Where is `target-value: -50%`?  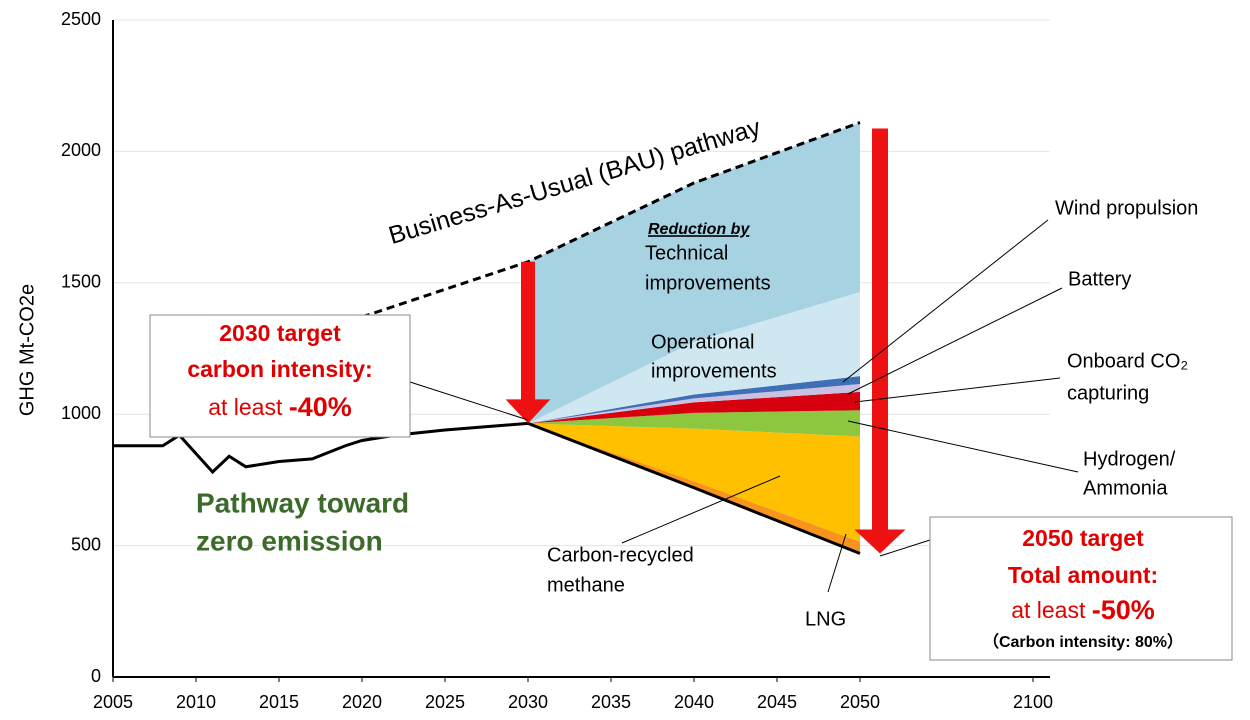 target-value: -50% is located at coordinates (1123, 610).